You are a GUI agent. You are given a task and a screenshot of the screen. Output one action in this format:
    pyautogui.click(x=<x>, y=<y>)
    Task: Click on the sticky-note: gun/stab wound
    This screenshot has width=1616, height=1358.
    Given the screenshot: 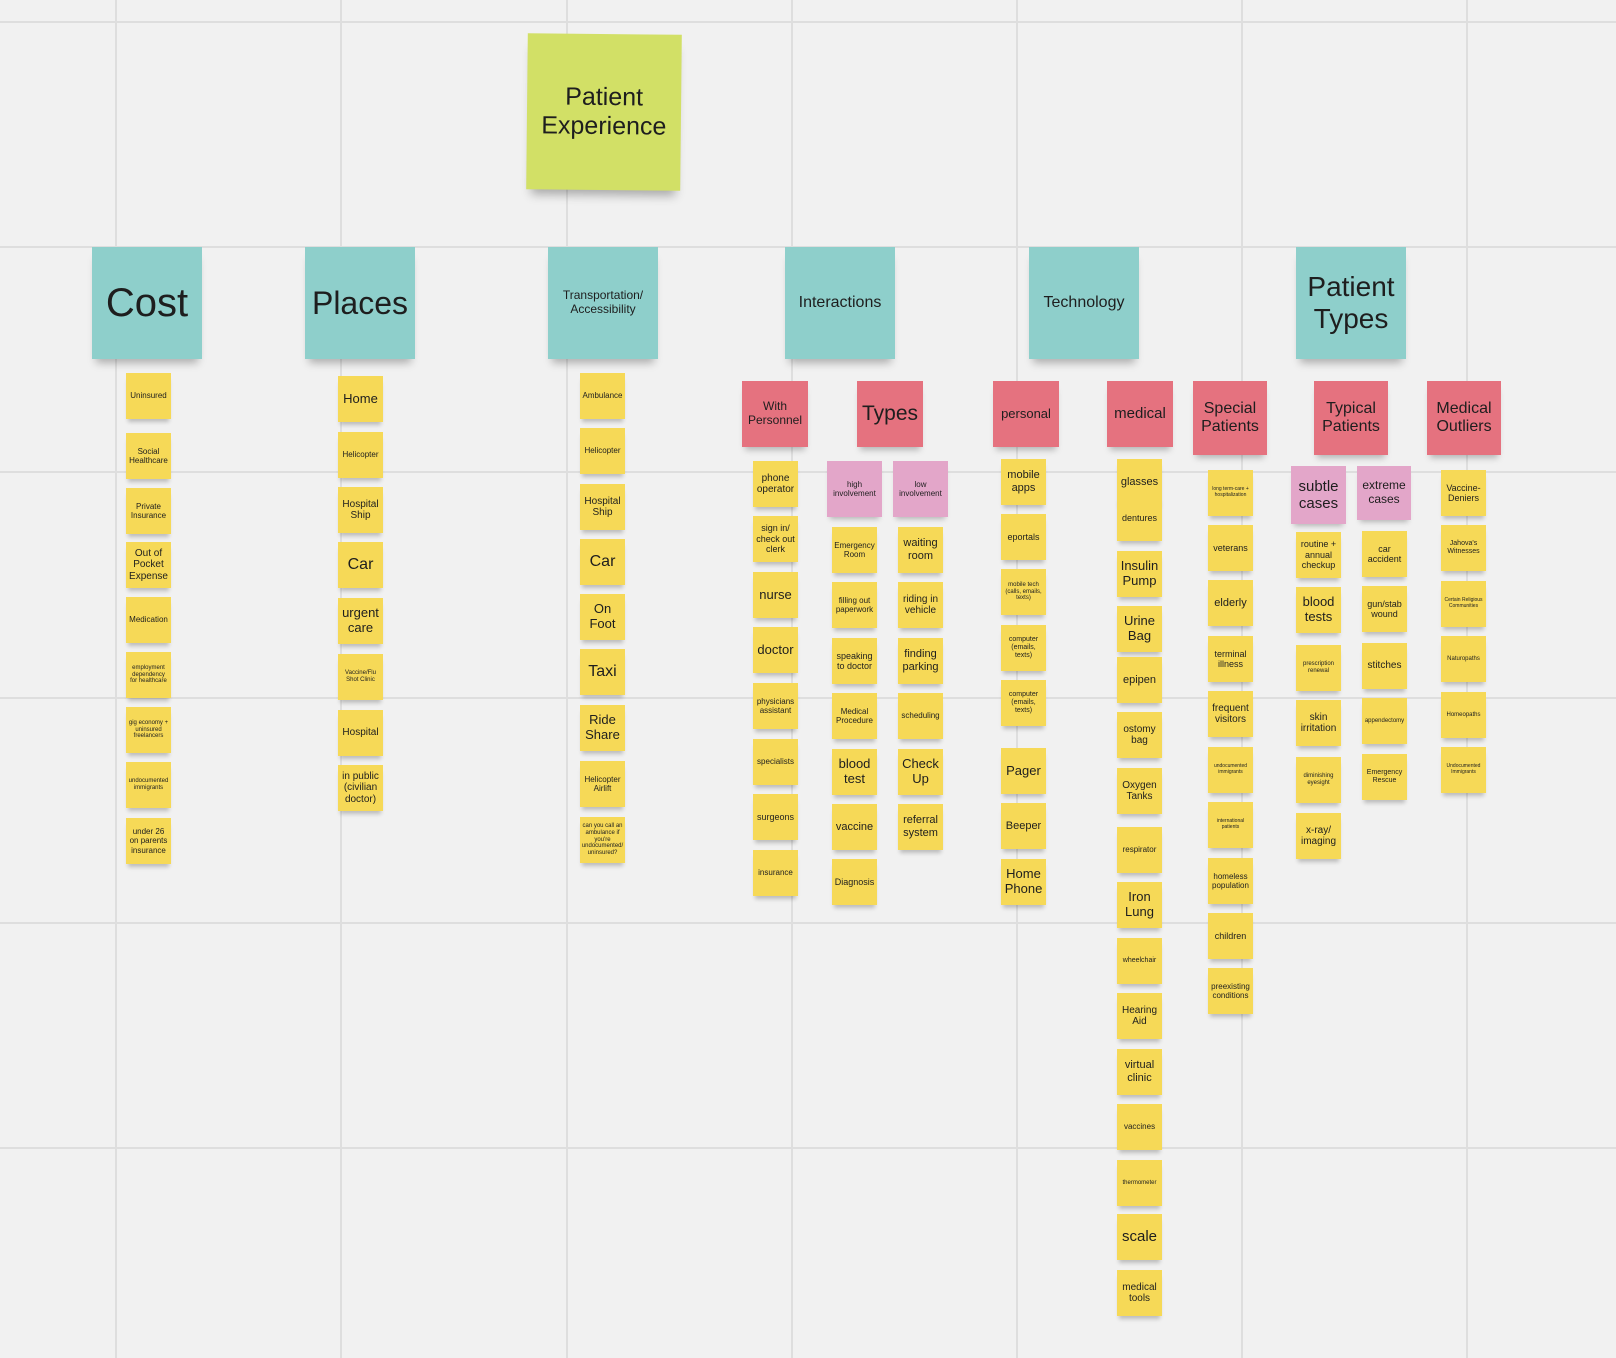 What is the action you would take?
    pyautogui.click(x=1384, y=609)
    